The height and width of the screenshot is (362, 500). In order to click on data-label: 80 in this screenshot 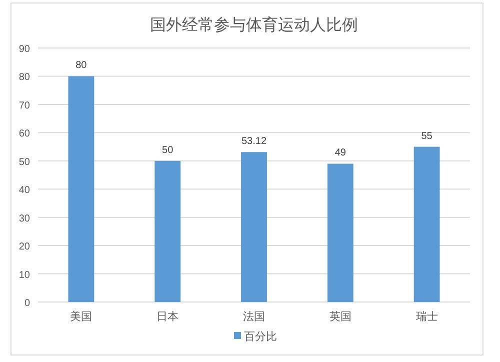, I will do `click(82, 66)`.